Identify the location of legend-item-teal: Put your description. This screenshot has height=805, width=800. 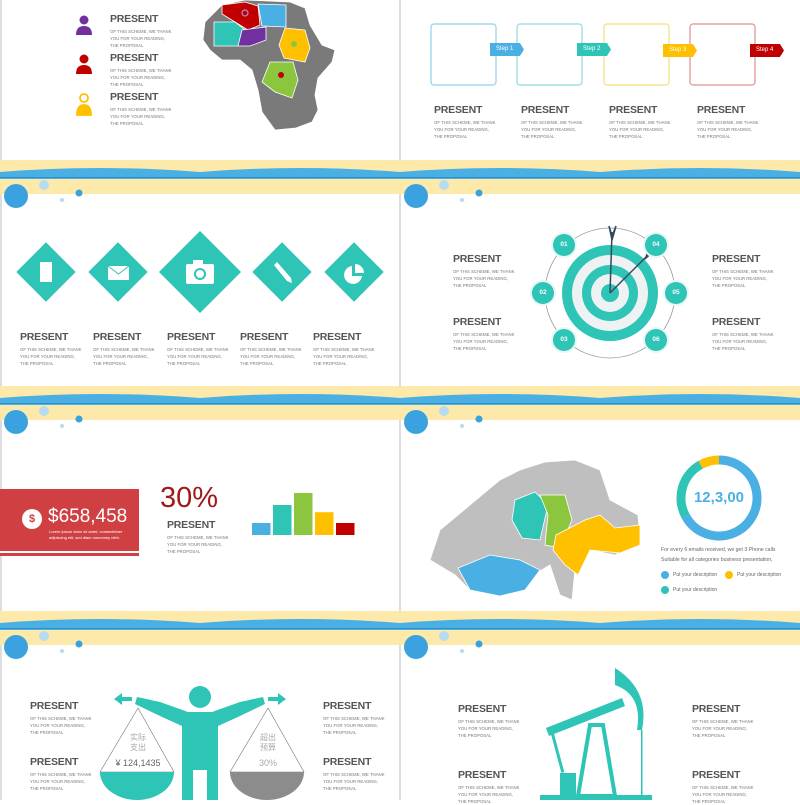
(689, 590).